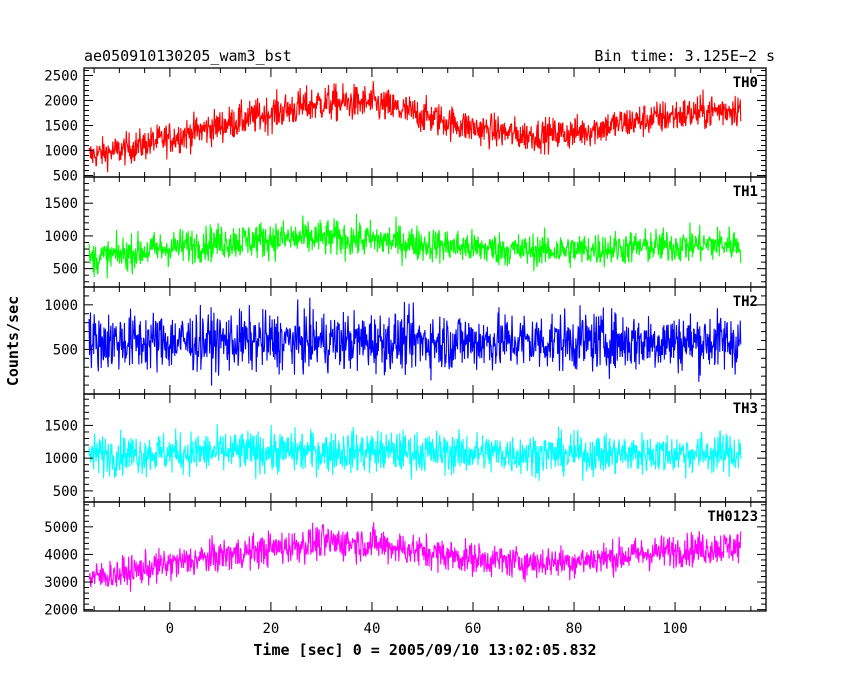  What do you see at coordinates (745, 302) in the screenshot?
I see `panel-label-th2: TH2` at bounding box center [745, 302].